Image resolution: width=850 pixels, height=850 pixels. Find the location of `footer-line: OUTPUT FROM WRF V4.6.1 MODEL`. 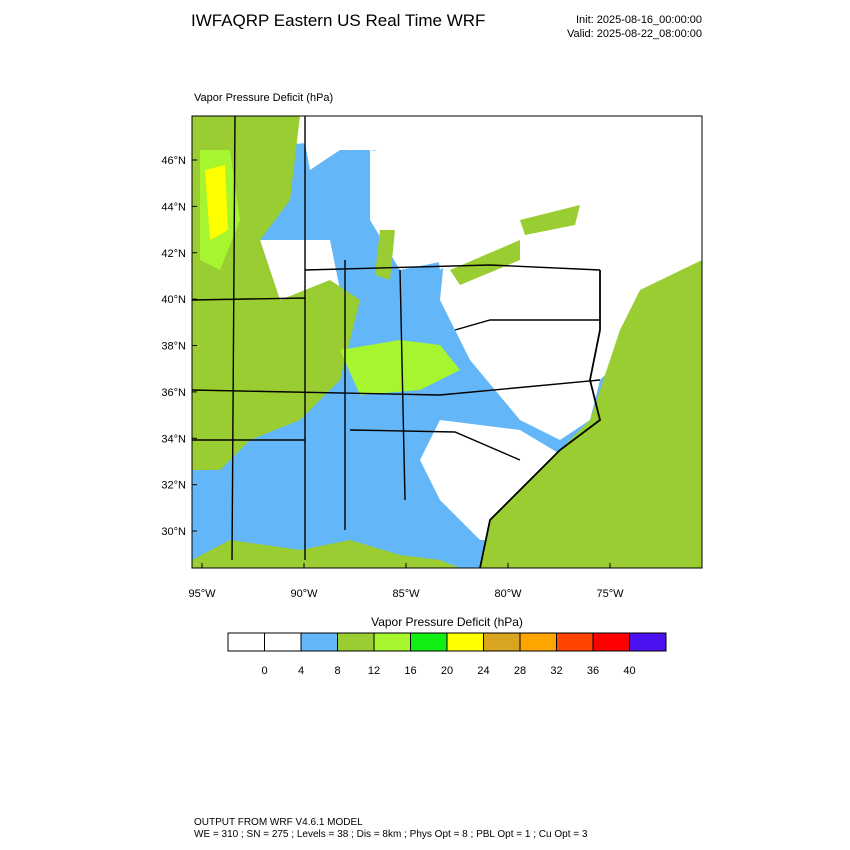

footer-line: OUTPUT FROM WRF V4.6.1 MODEL is located at coordinates (278, 822).